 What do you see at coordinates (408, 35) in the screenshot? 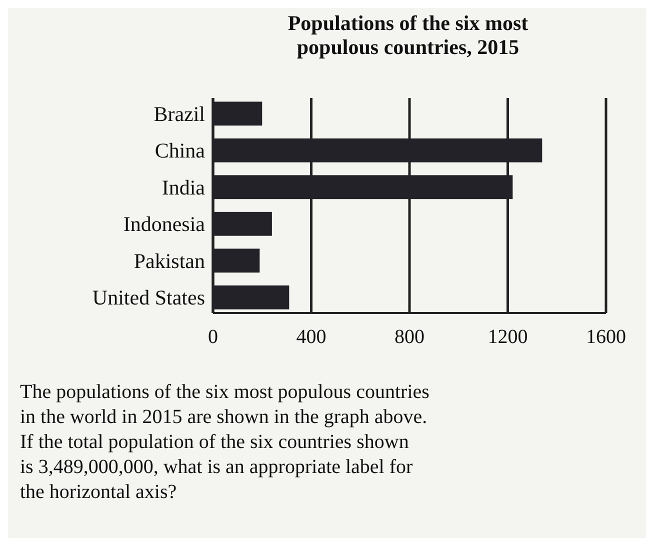
I see `chart-title: Populations of the six most populous countries, 2015` at bounding box center [408, 35].